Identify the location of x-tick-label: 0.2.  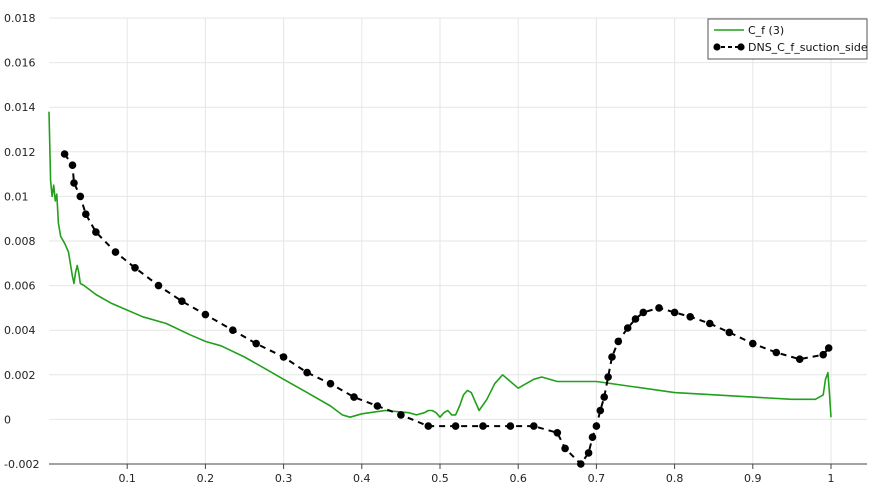
(206, 478).